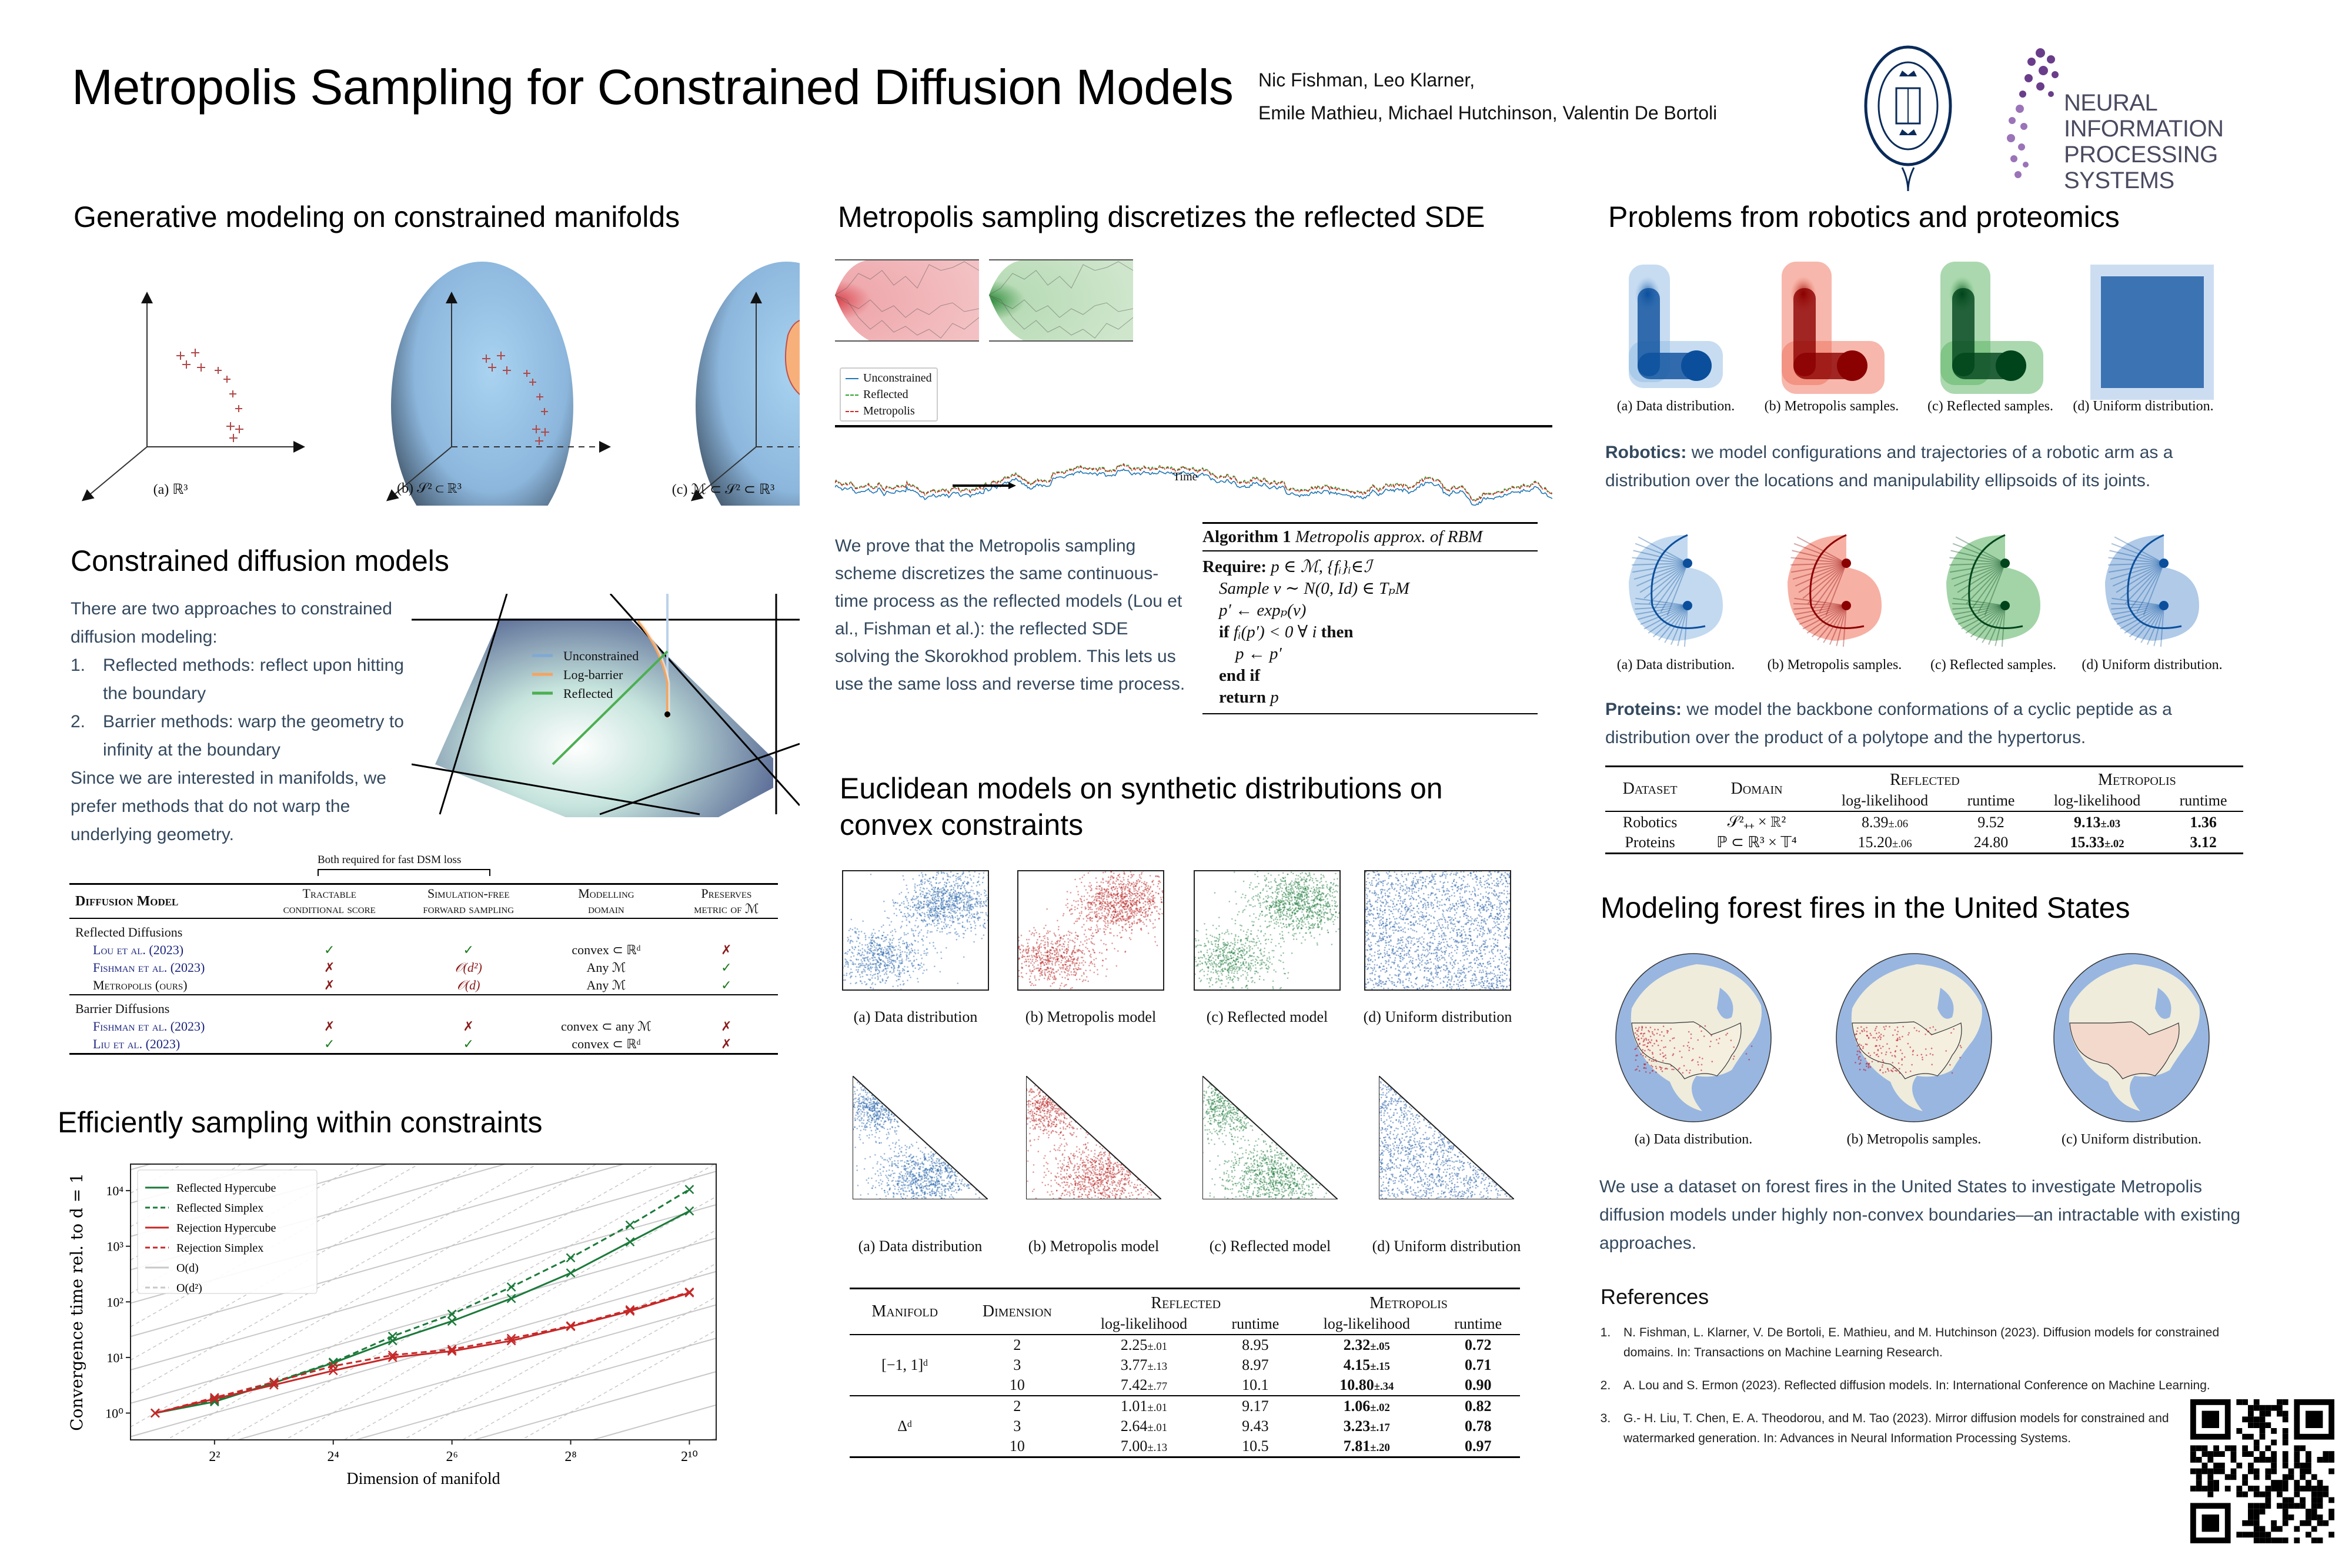  I want to click on reflected-runtime-cell: 8.95, so click(1255, 1344).